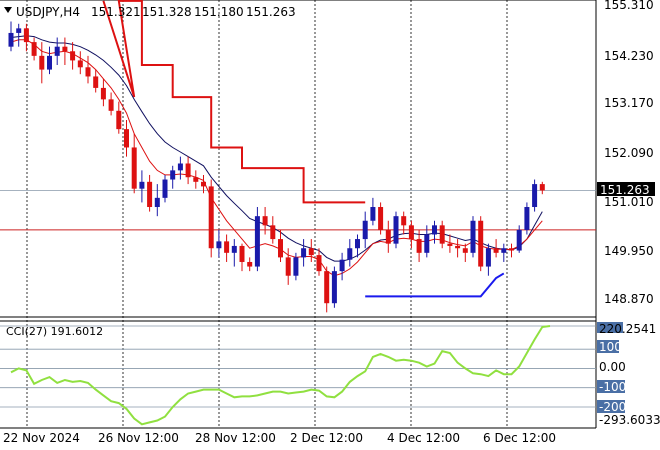  I want to click on price-tick: 152.090, so click(629, 153).